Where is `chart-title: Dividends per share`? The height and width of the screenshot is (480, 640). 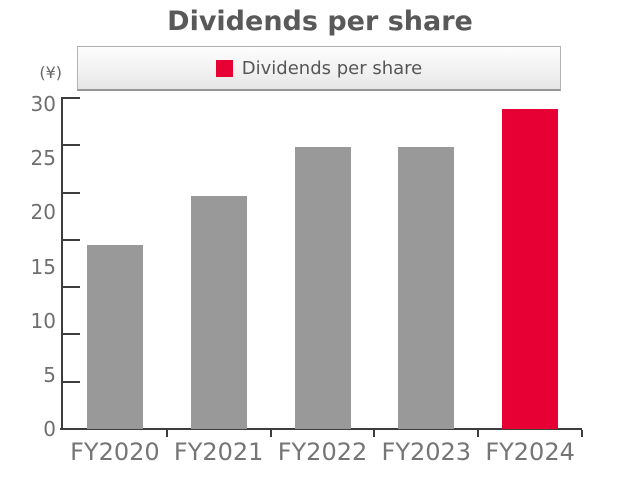
chart-title: Dividends per share is located at coordinates (320, 21).